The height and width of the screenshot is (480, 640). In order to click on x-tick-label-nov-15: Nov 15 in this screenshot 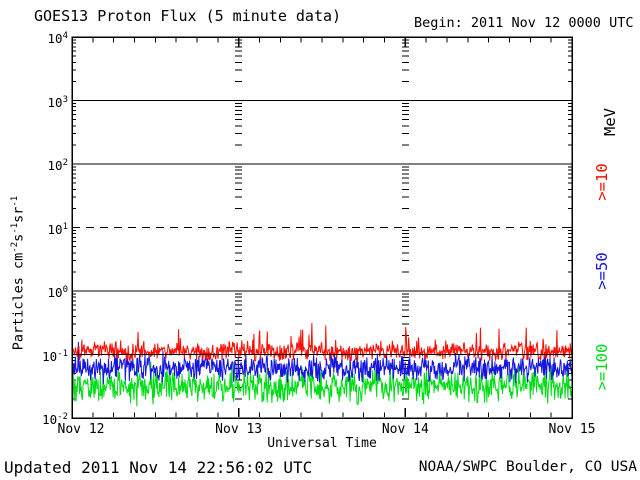, I will do `click(572, 429)`.